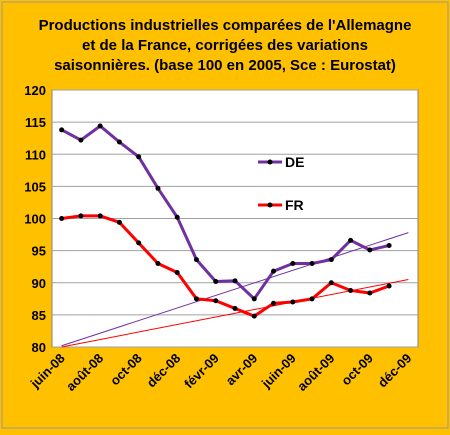 The image size is (450, 435). What do you see at coordinates (35, 219) in the screenshot?
I see `y-tick-label: 100` at bounding box center [35, 219].